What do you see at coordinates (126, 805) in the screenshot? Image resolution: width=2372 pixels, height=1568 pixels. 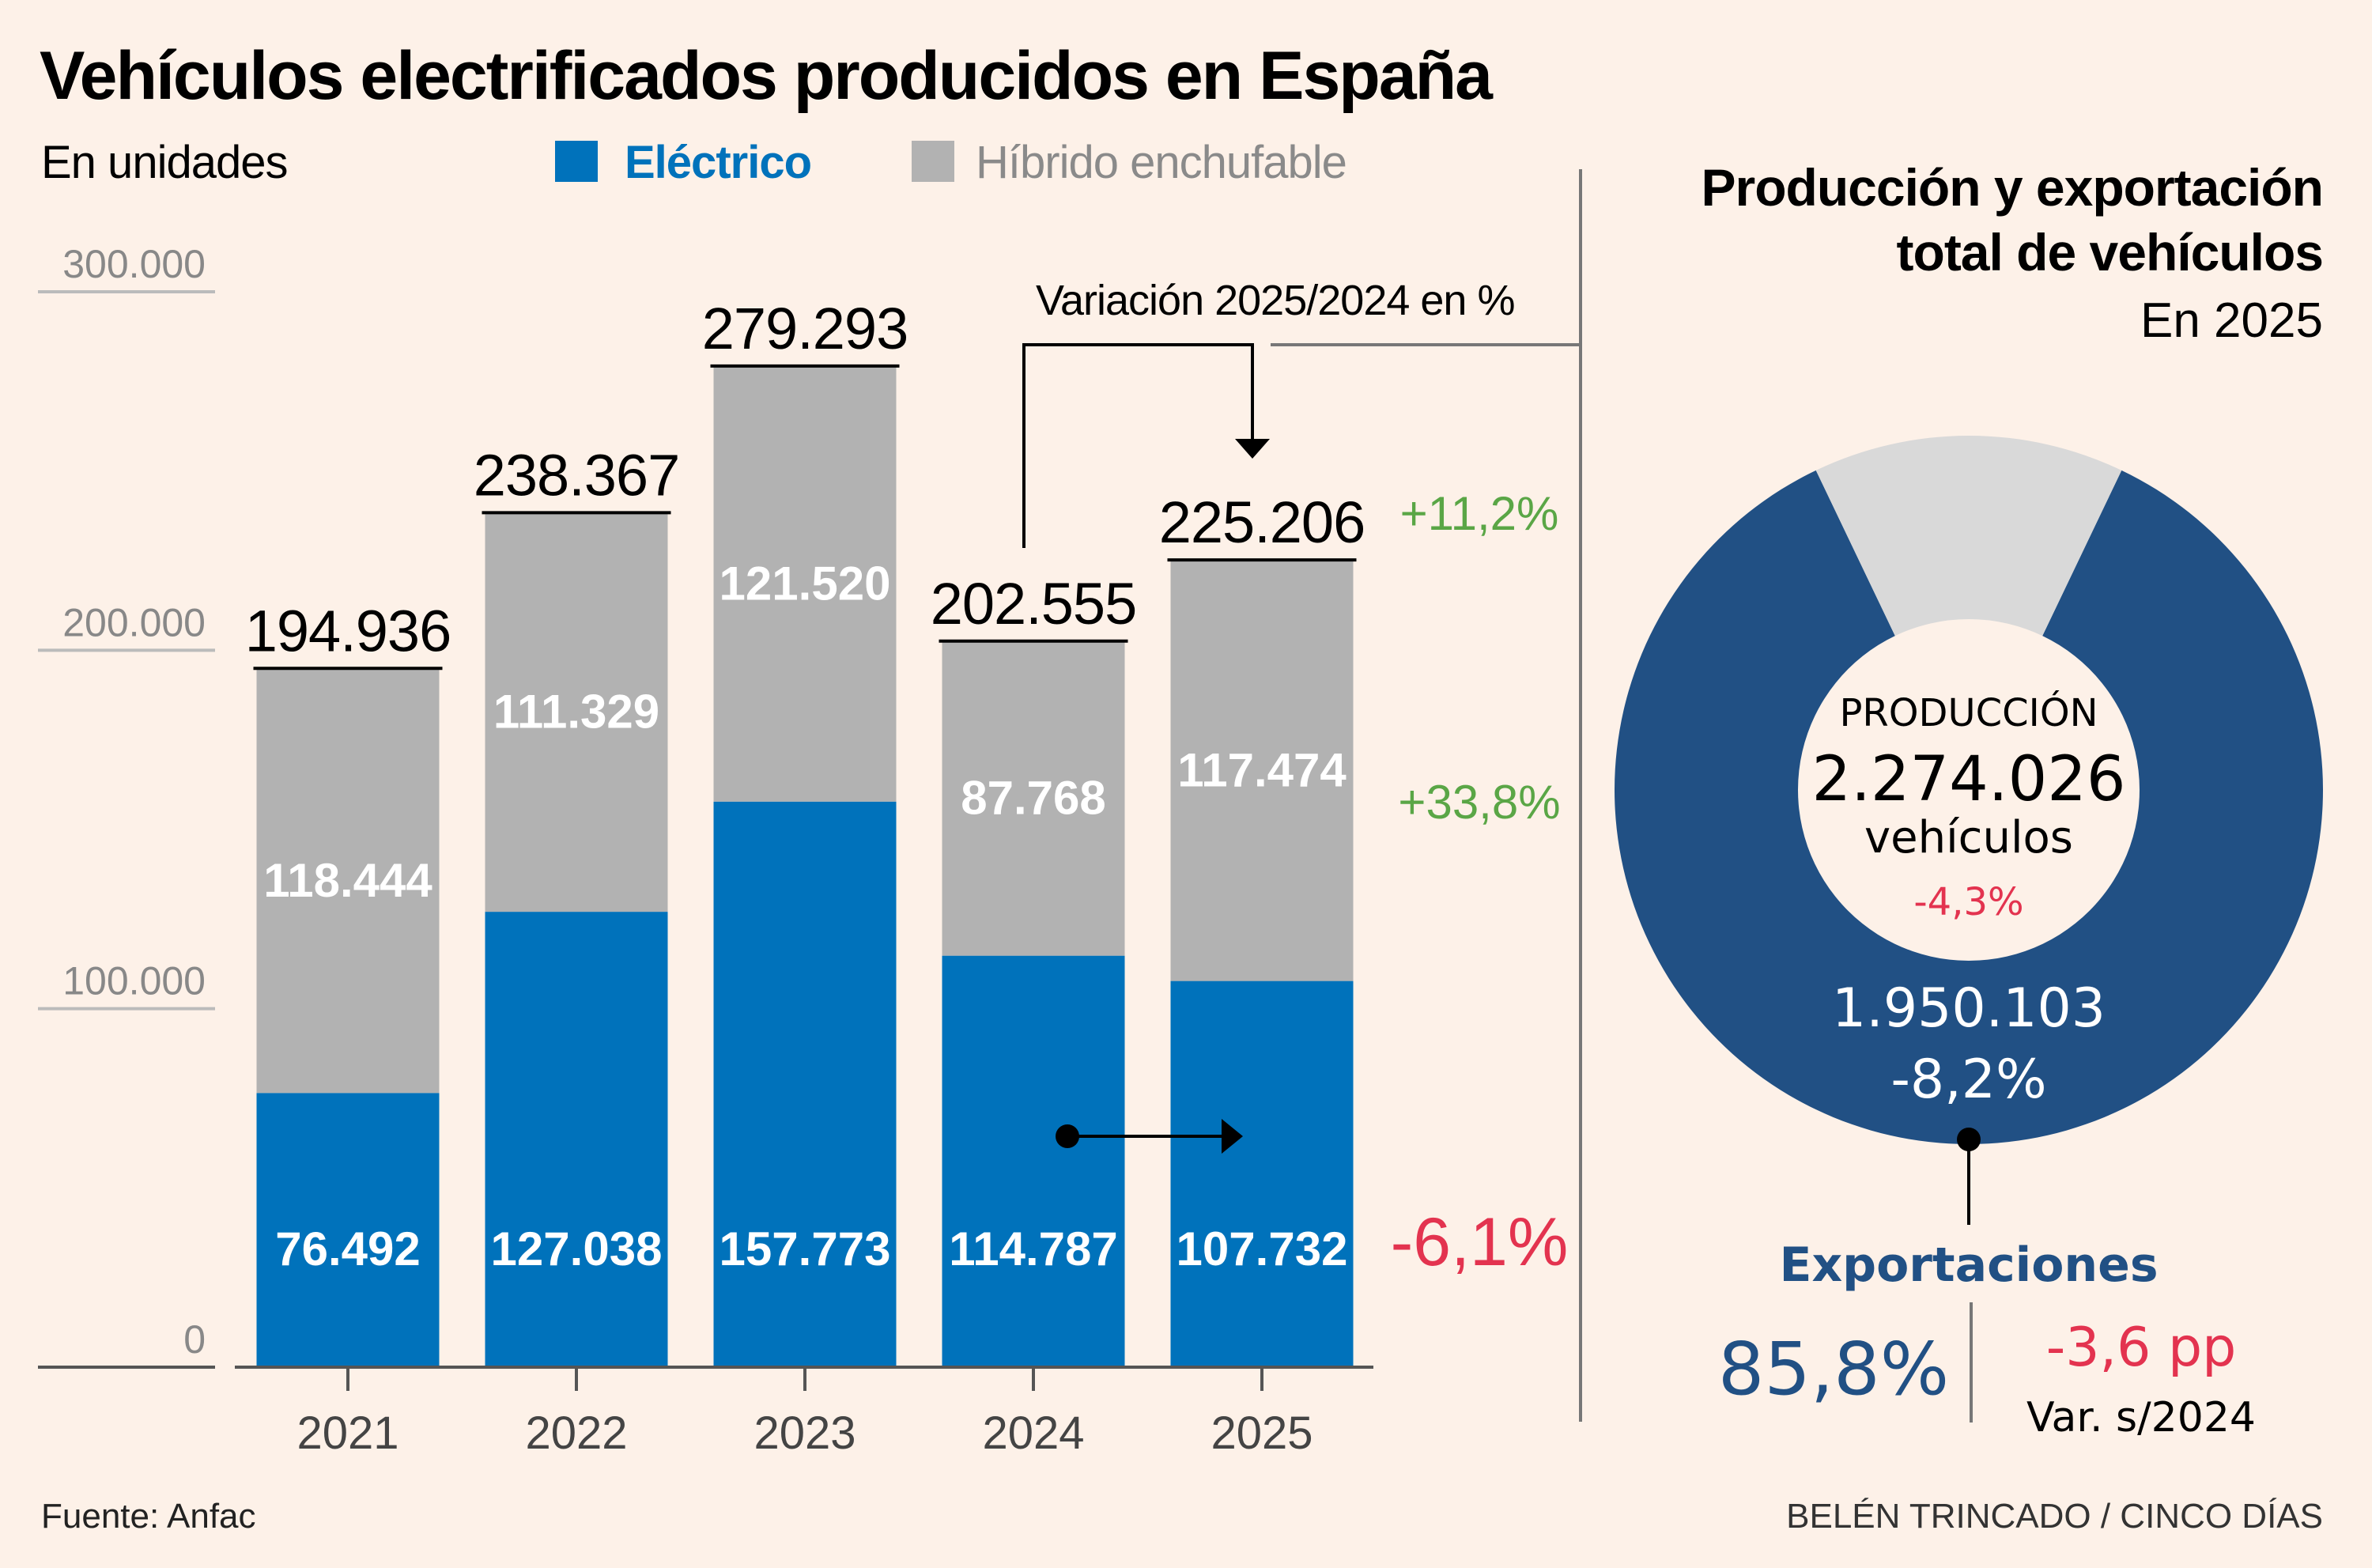 I see `y-axis: 0 100.000 200.000 300.000` at bounding box center [126, 805].